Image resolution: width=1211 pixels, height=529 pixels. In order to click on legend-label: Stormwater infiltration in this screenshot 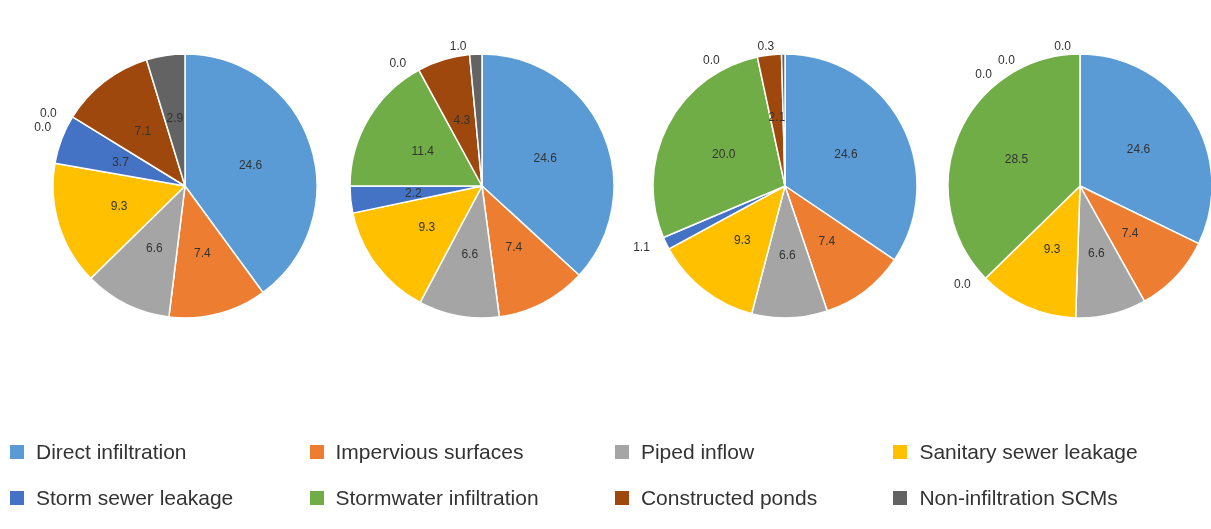, I will do `click(437, 498)`.